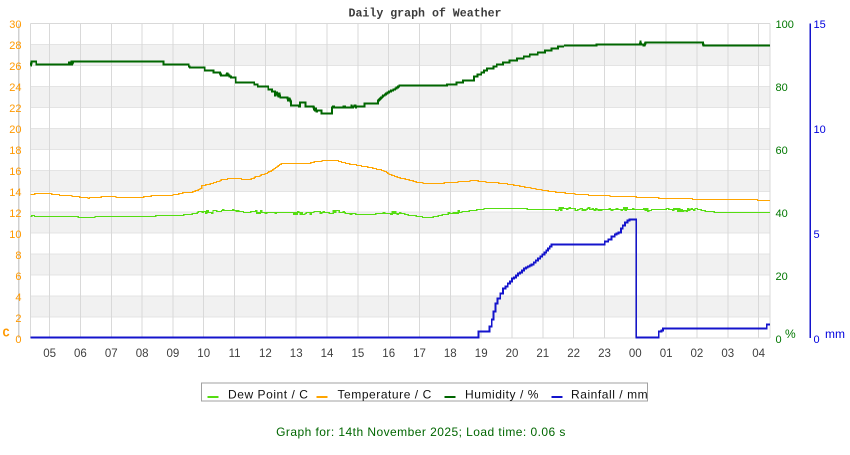 Image resolution: width=850 pixels, height=455 pixels. Describe the element at coordinates (235, 354) in the screenshot. I see `svg-text: 11` at that location.